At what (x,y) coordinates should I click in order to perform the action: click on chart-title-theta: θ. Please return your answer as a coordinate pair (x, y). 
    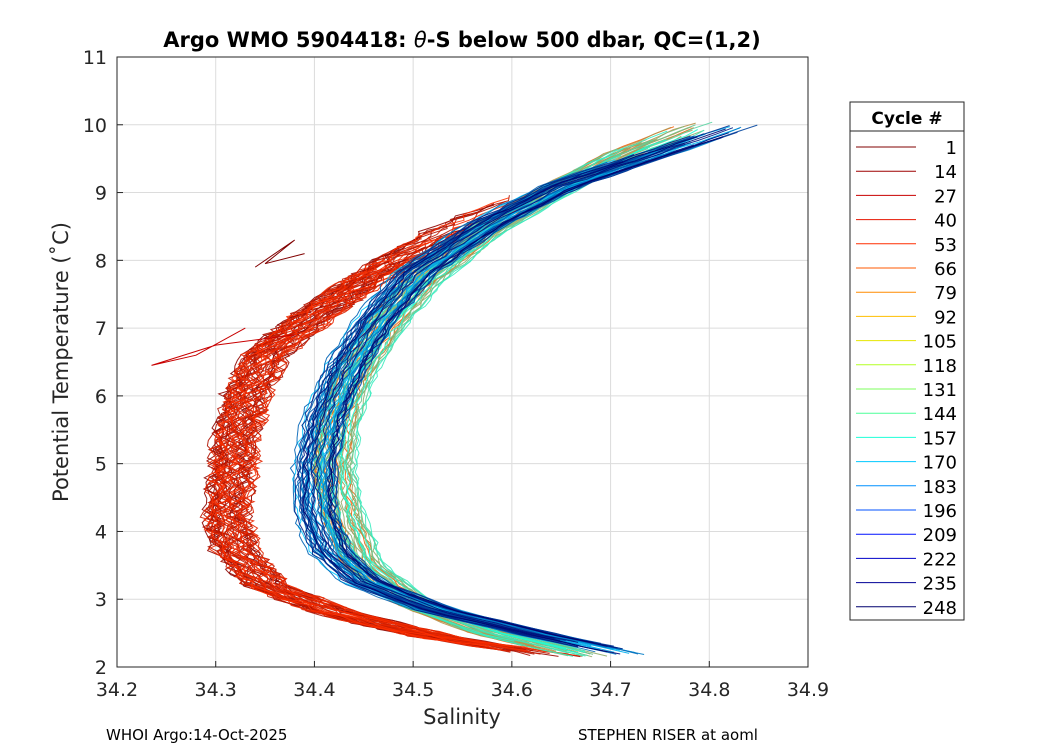
    Looking at the image, I should click on (420, 40).